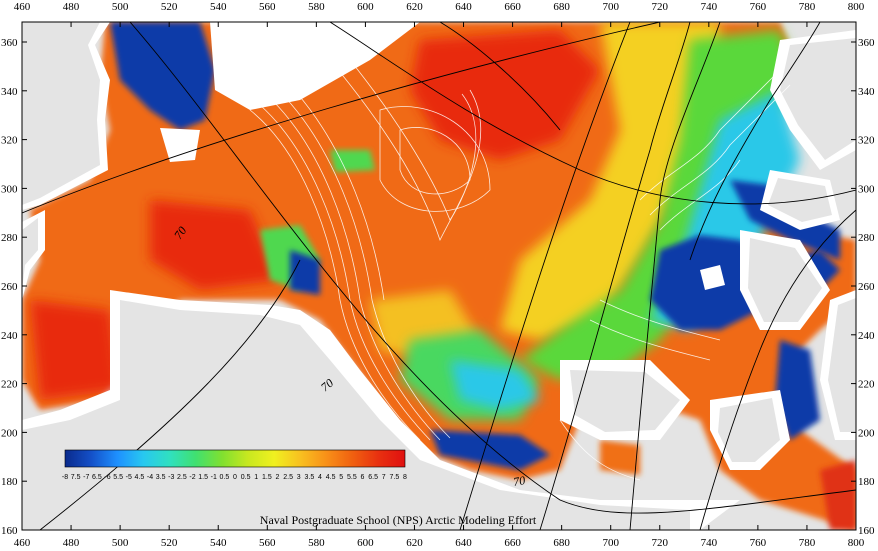 This screenshot has width=878, height=551. What do you see at coordinates (192, 477) in the screenshot?
I see `colorbar-tick-label: -2` at bounding box center [192, 477].